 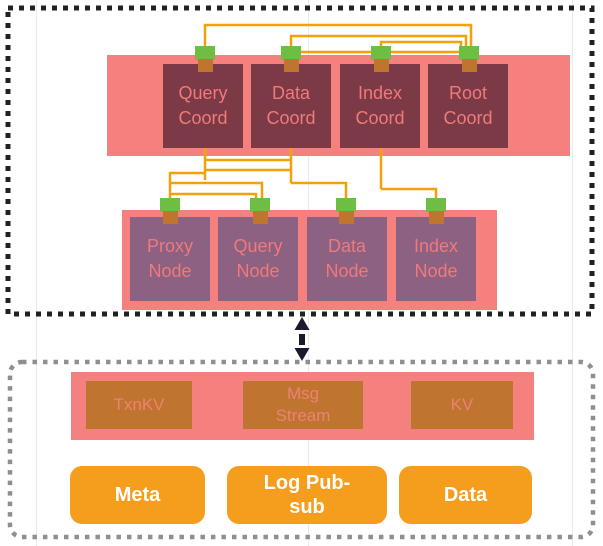 I want to click on txnkv-label: TxnKV, so click(x=139, y=404).